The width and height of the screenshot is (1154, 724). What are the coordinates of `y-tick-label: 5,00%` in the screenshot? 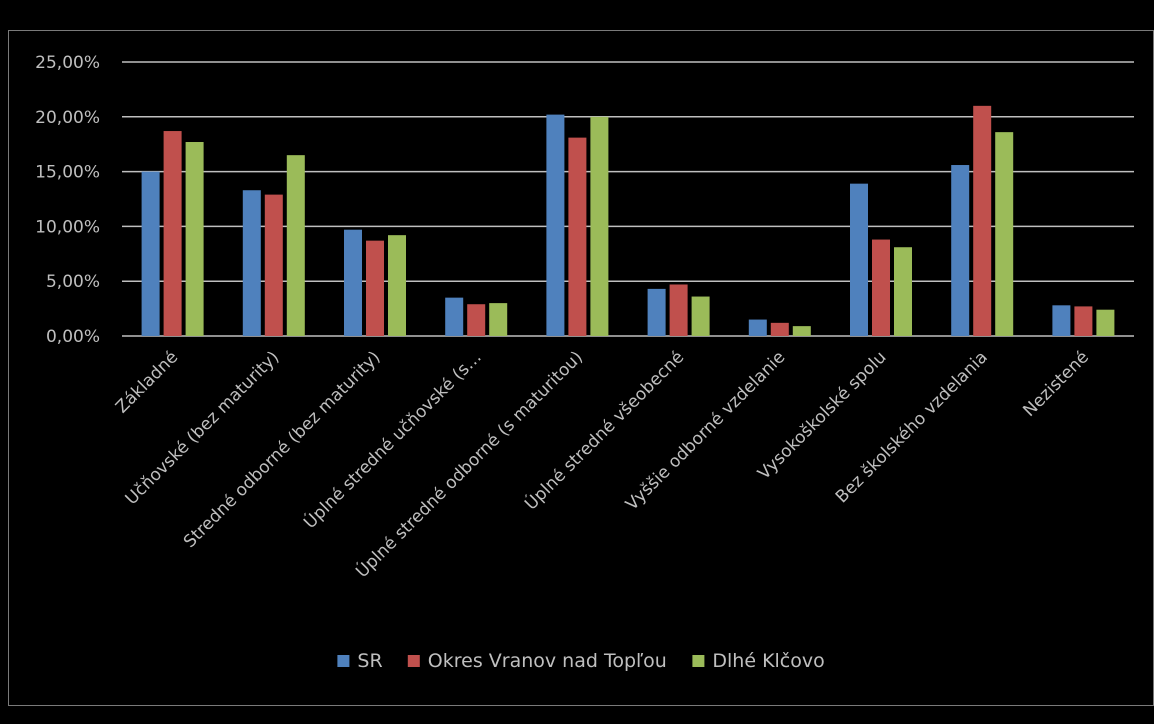 It's located at (73, 282).